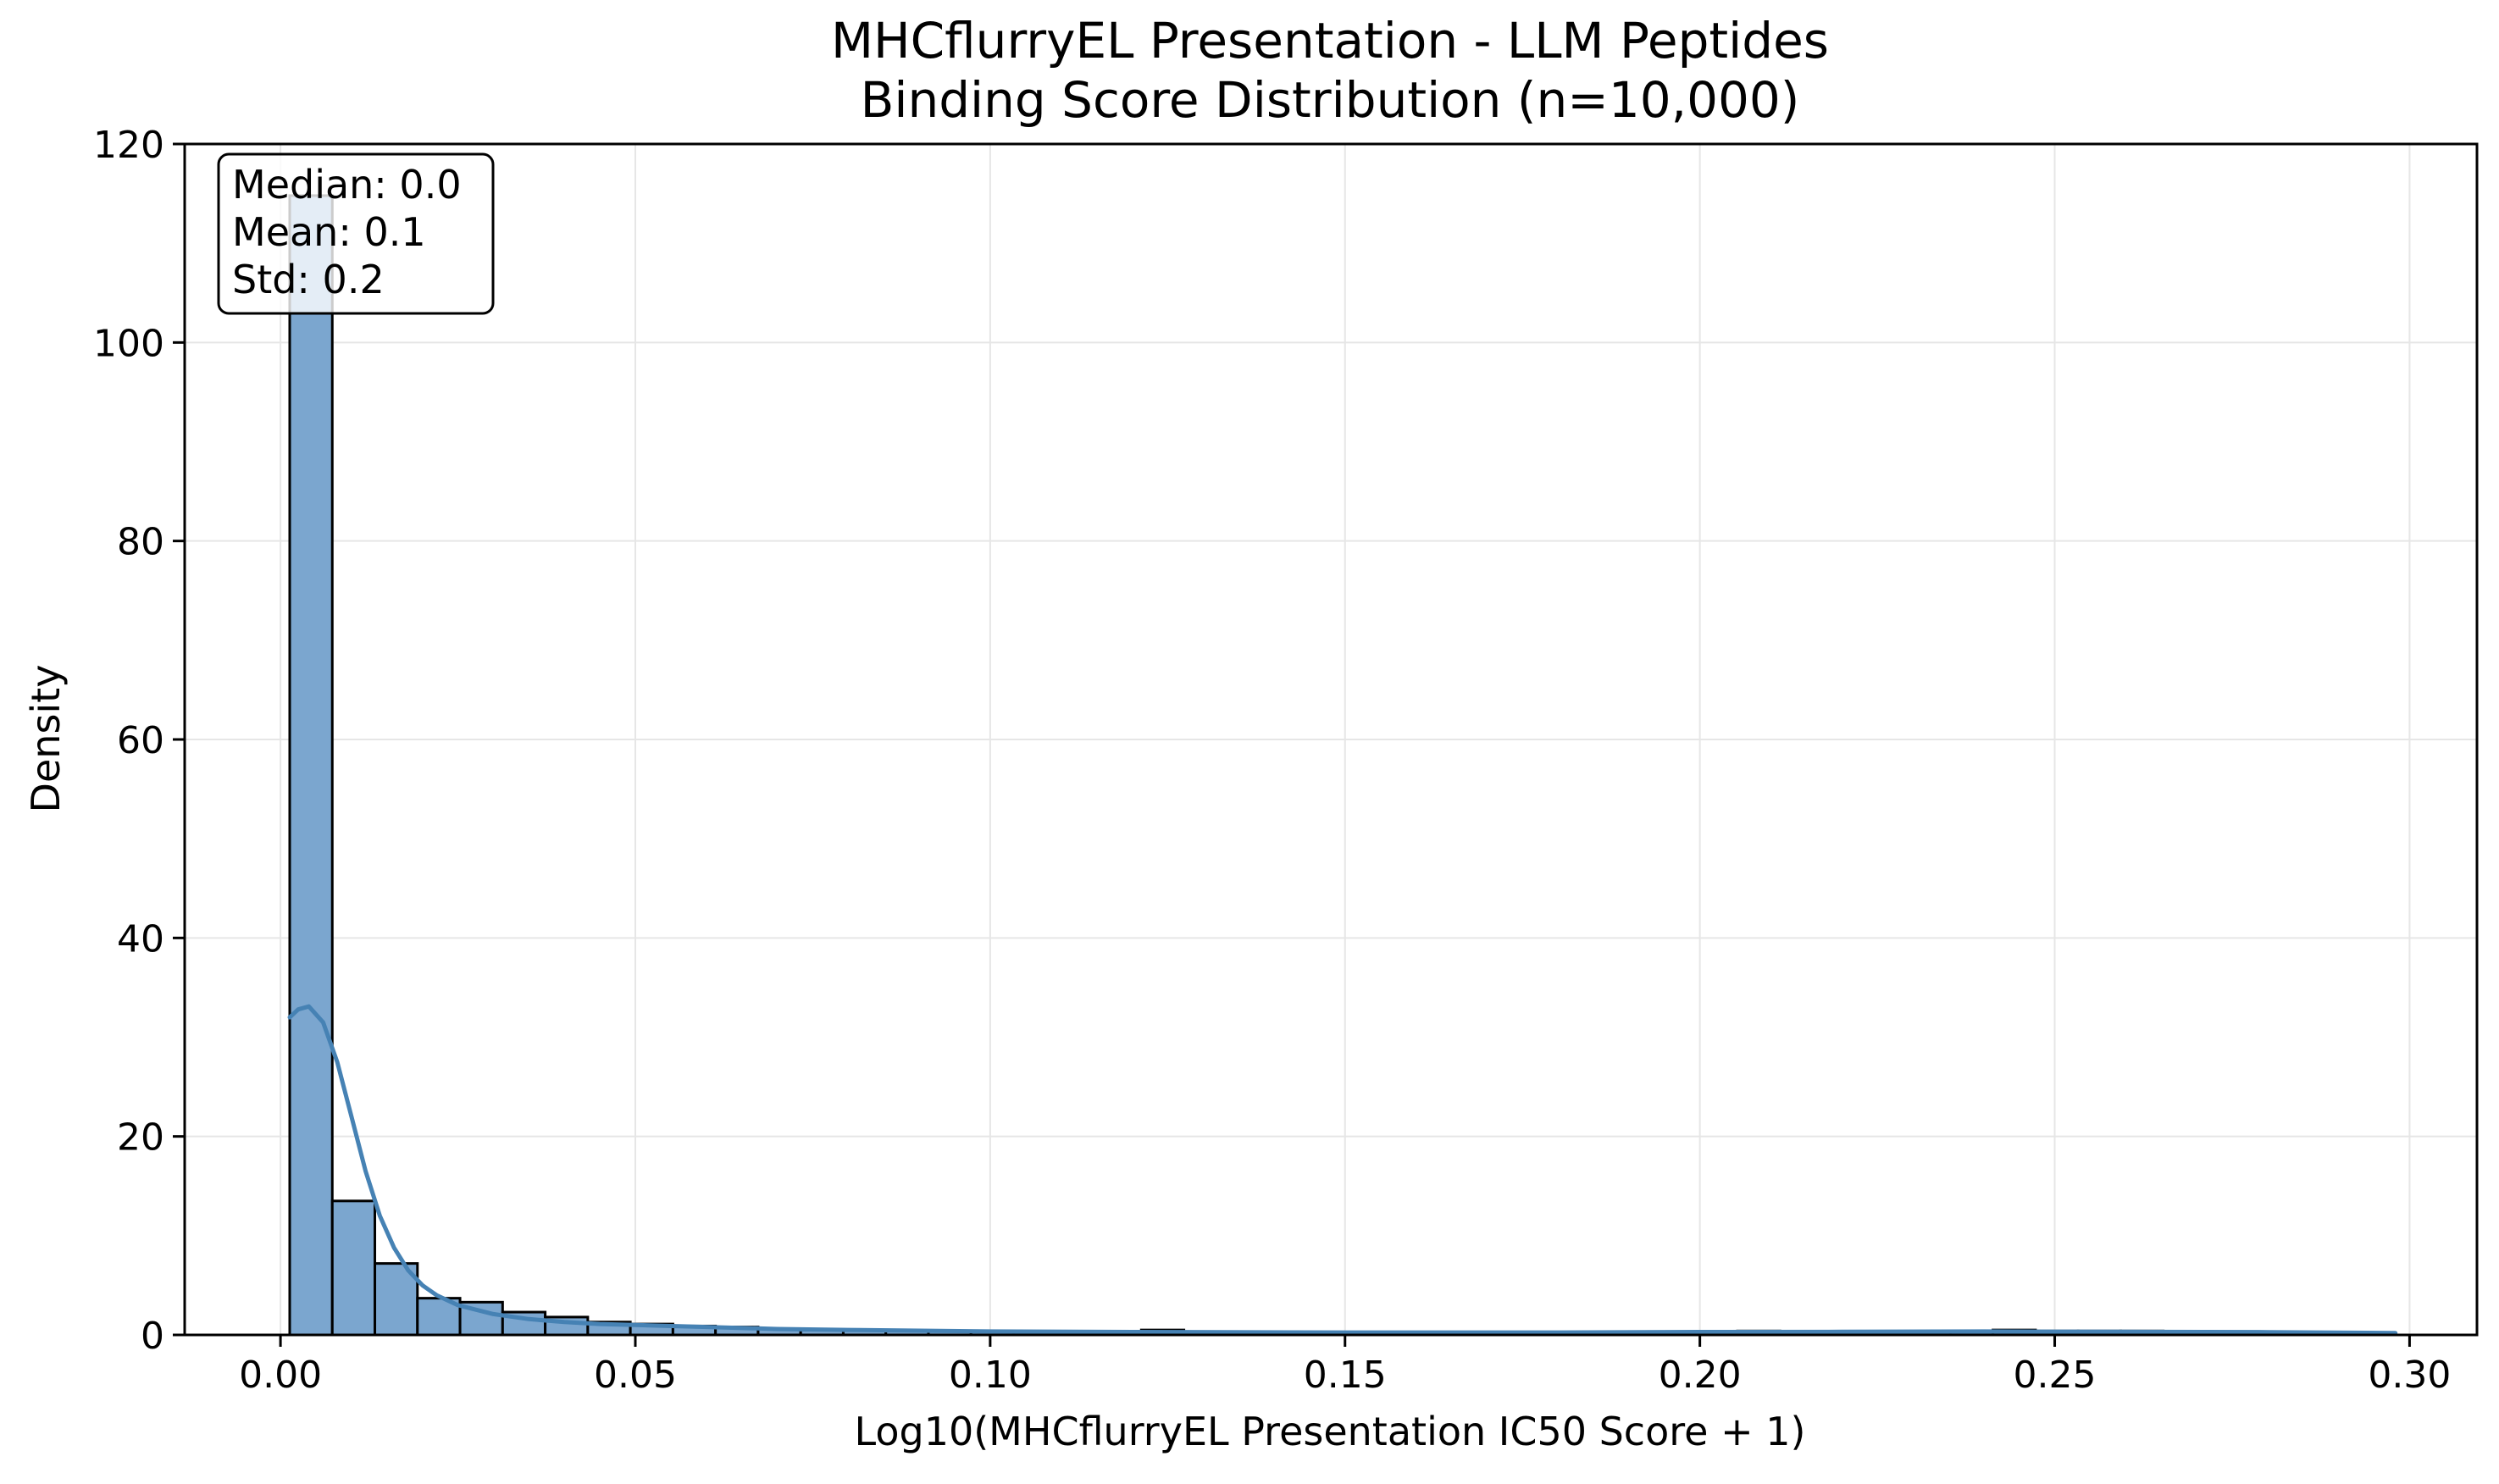 The image size is (2499, 1484). What do you see at coordinates (308, 279) in the screenshot?
I see `stats-std: Std: 0.2` at bounding box center [308, 279].